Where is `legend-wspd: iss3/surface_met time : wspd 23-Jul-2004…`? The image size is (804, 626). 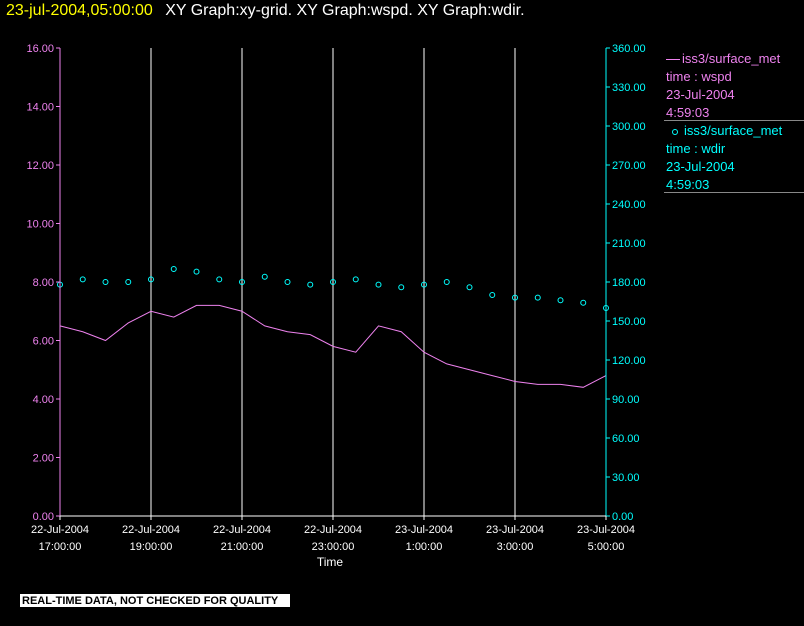 legend-wspd: iss3/surface_met time : wspd 23-Jul-2004… is located at coordinates (723, 86).